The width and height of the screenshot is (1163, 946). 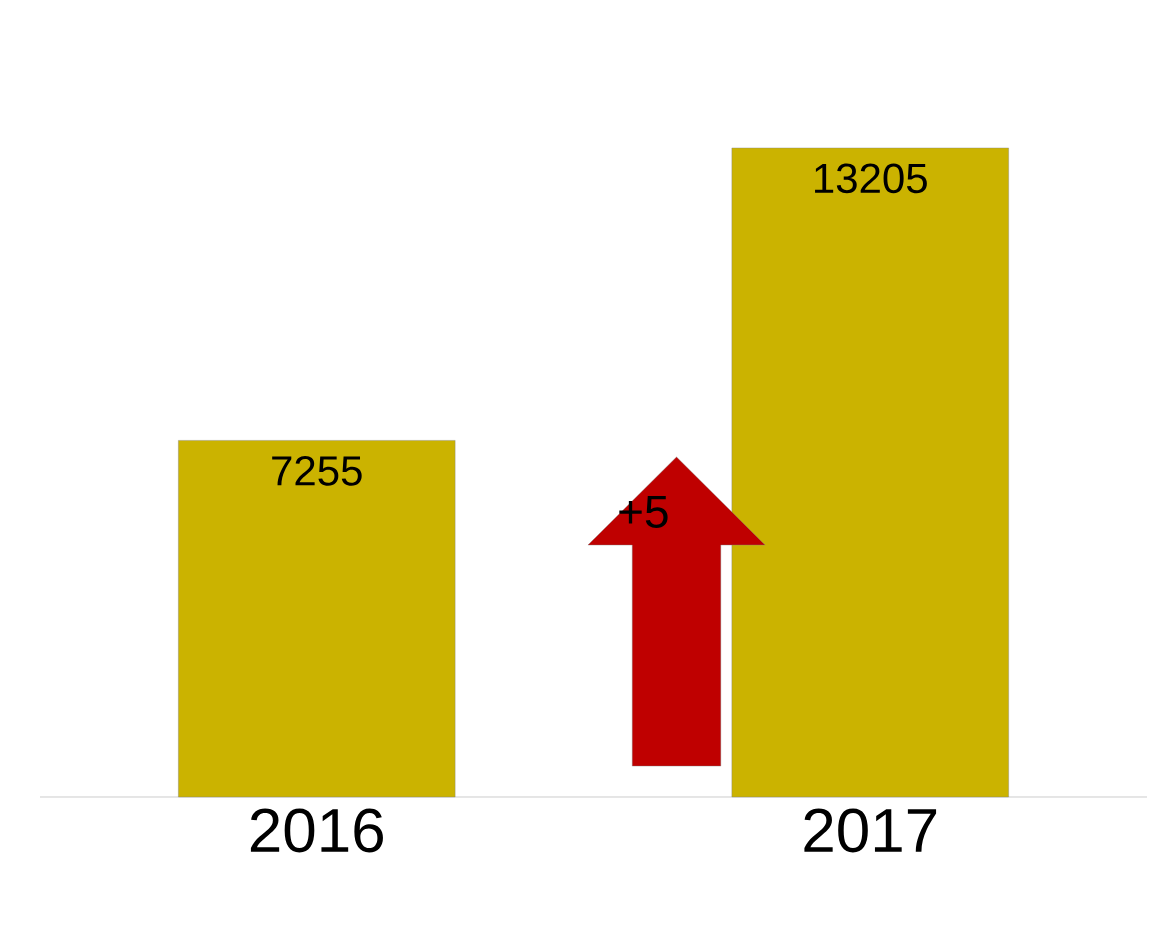 What do you see at coordinates (317, 470) in the screenshot?
I see `data-label: 7255` at bounding box center [317, 470].